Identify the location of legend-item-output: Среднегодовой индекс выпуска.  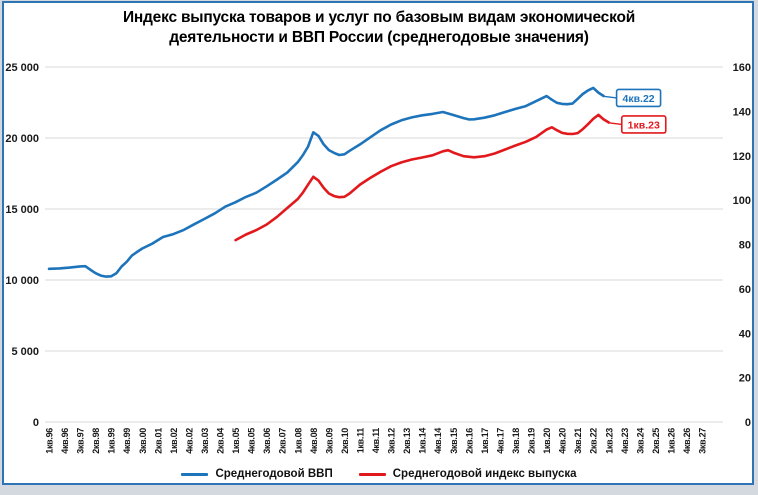
(467, 474).